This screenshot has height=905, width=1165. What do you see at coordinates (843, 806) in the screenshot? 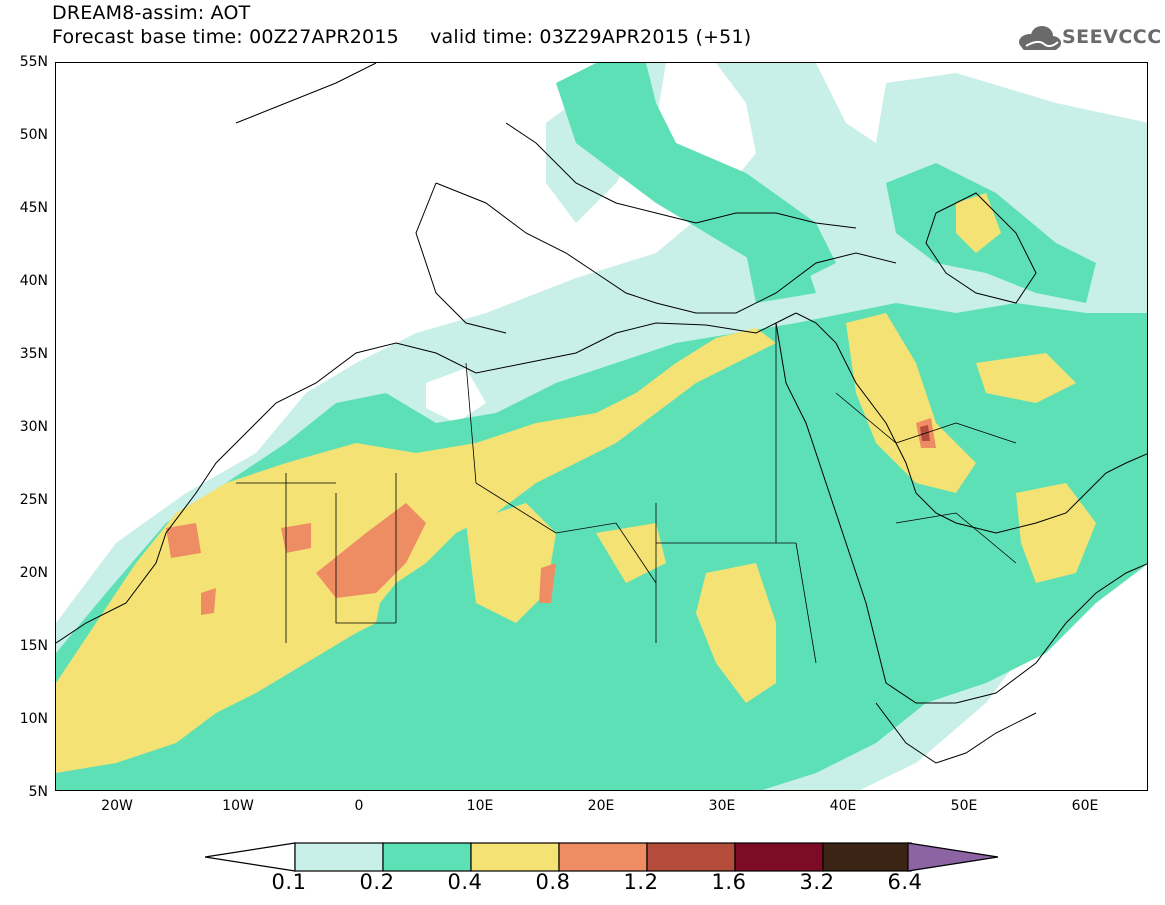
I see `lon-label: 40E` at bounding box center [843, 806].